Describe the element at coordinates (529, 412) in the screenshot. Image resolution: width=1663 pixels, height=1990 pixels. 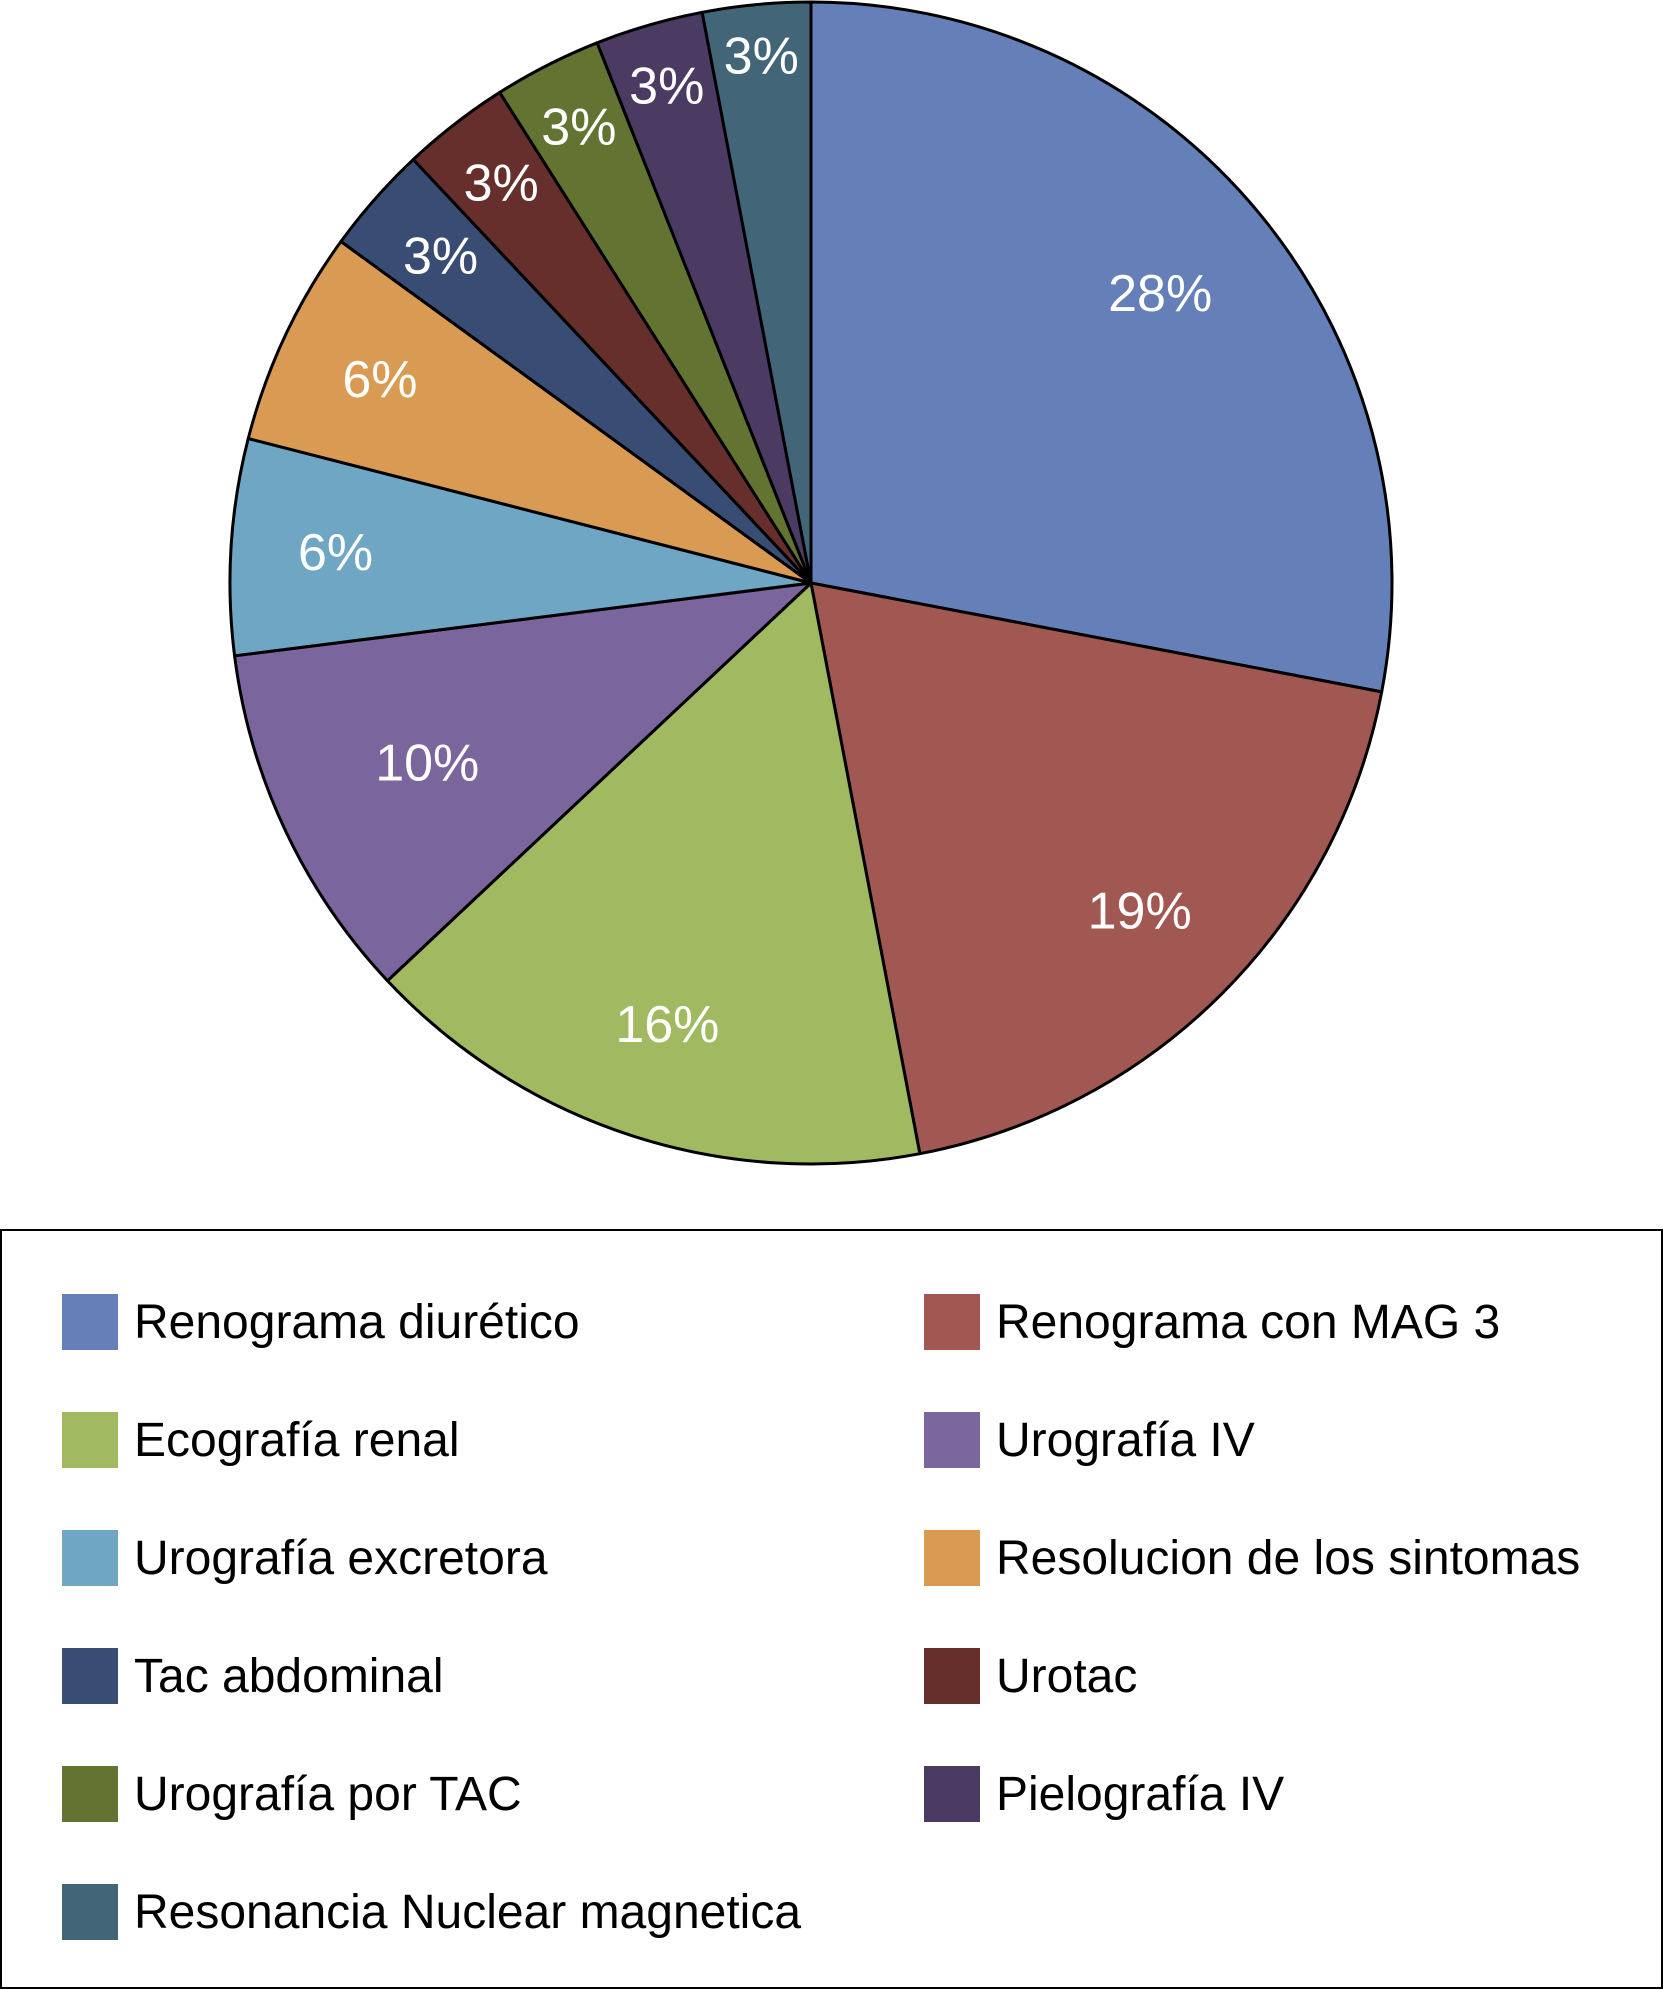
I see `pie-slice-resolucion-de-los-sintomas` at that location.